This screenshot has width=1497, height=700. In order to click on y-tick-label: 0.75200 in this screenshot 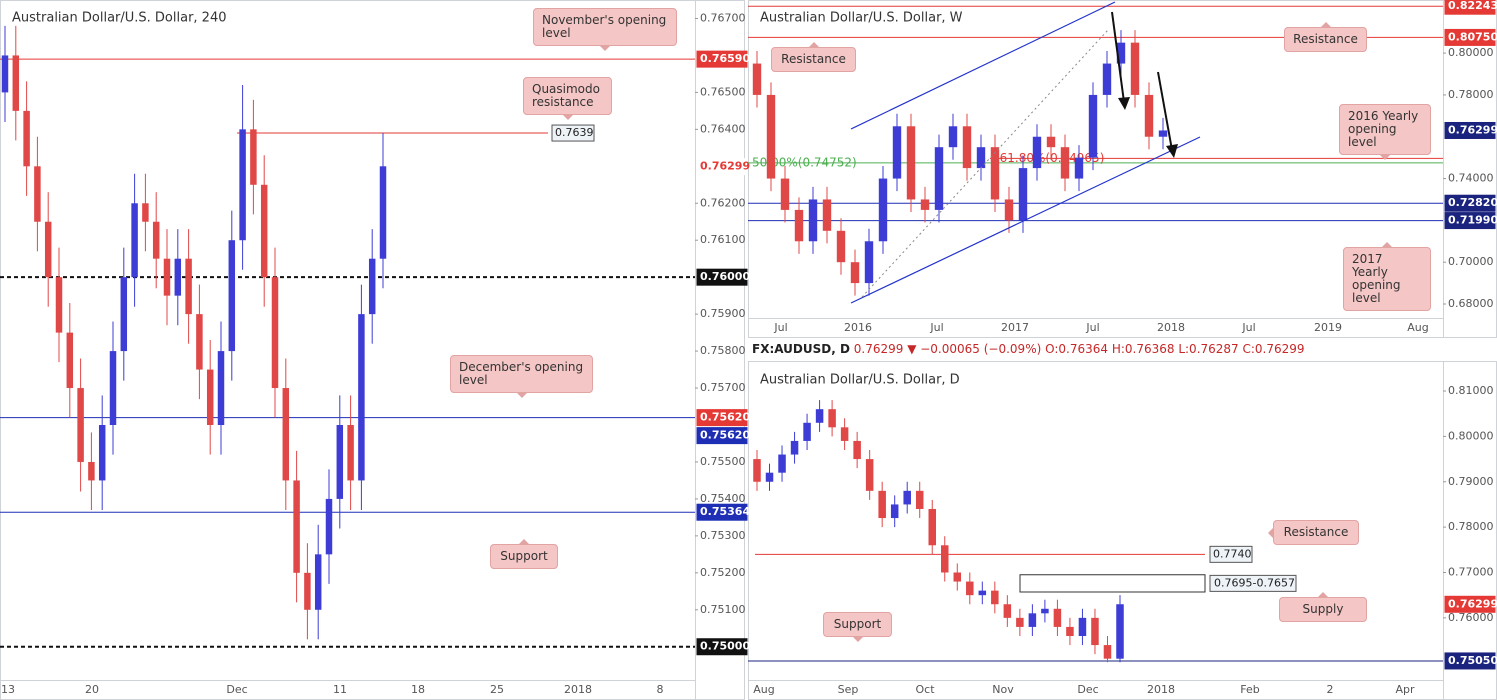, I will do `click(723, 572)`.